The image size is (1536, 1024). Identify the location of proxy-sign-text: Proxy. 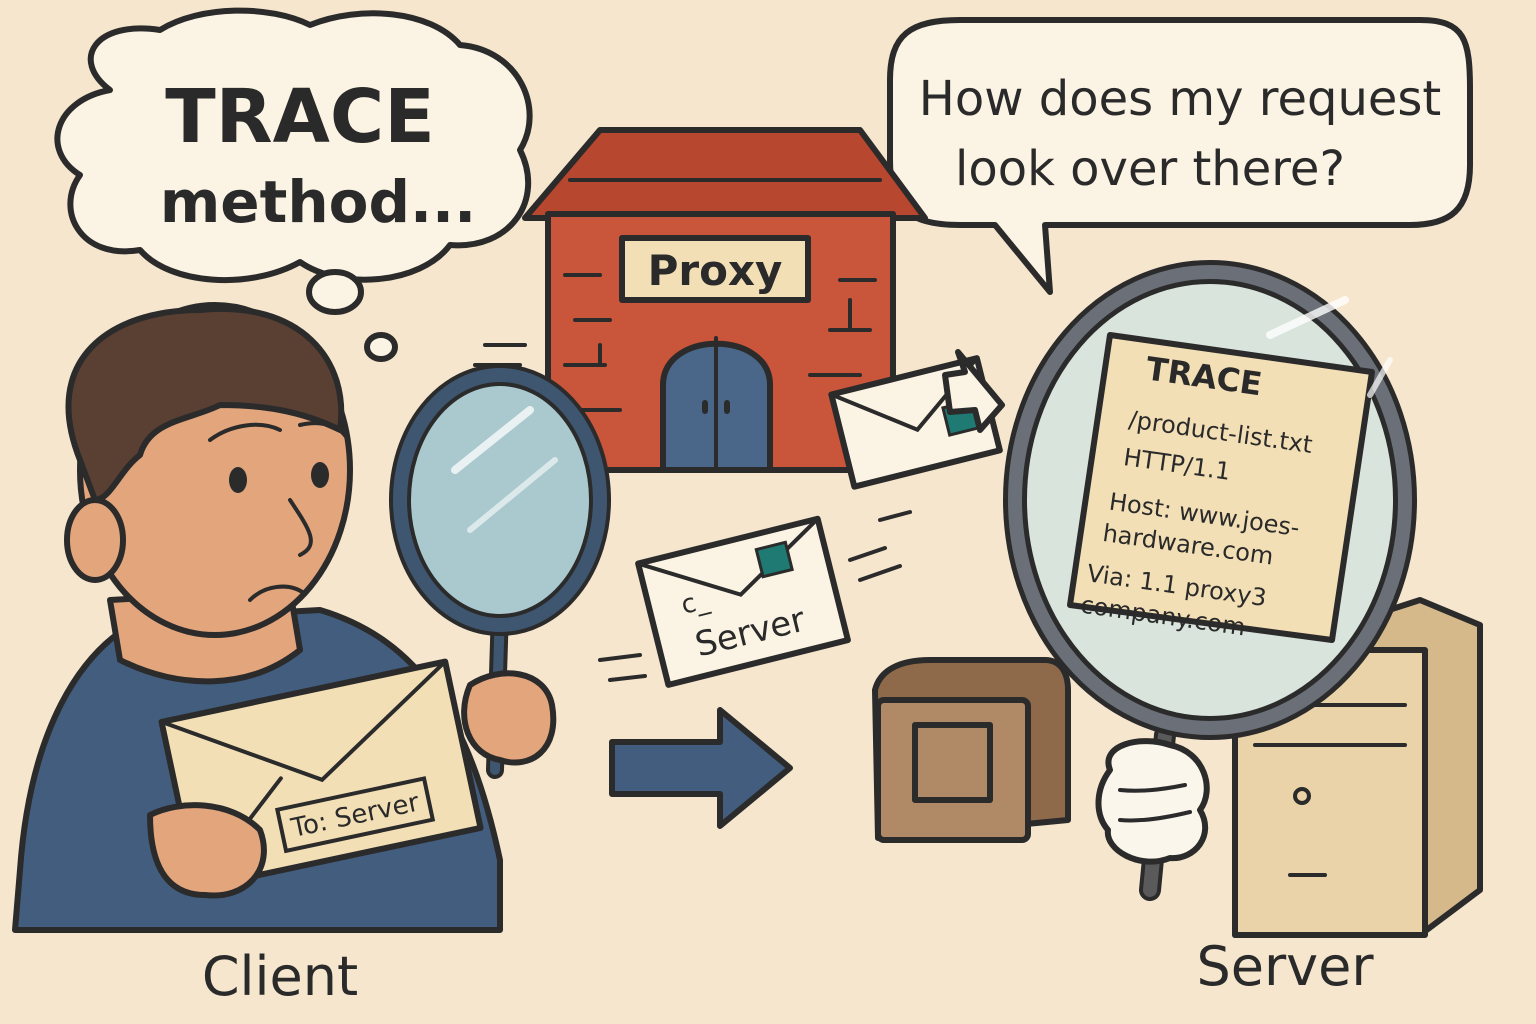
(715, 270).